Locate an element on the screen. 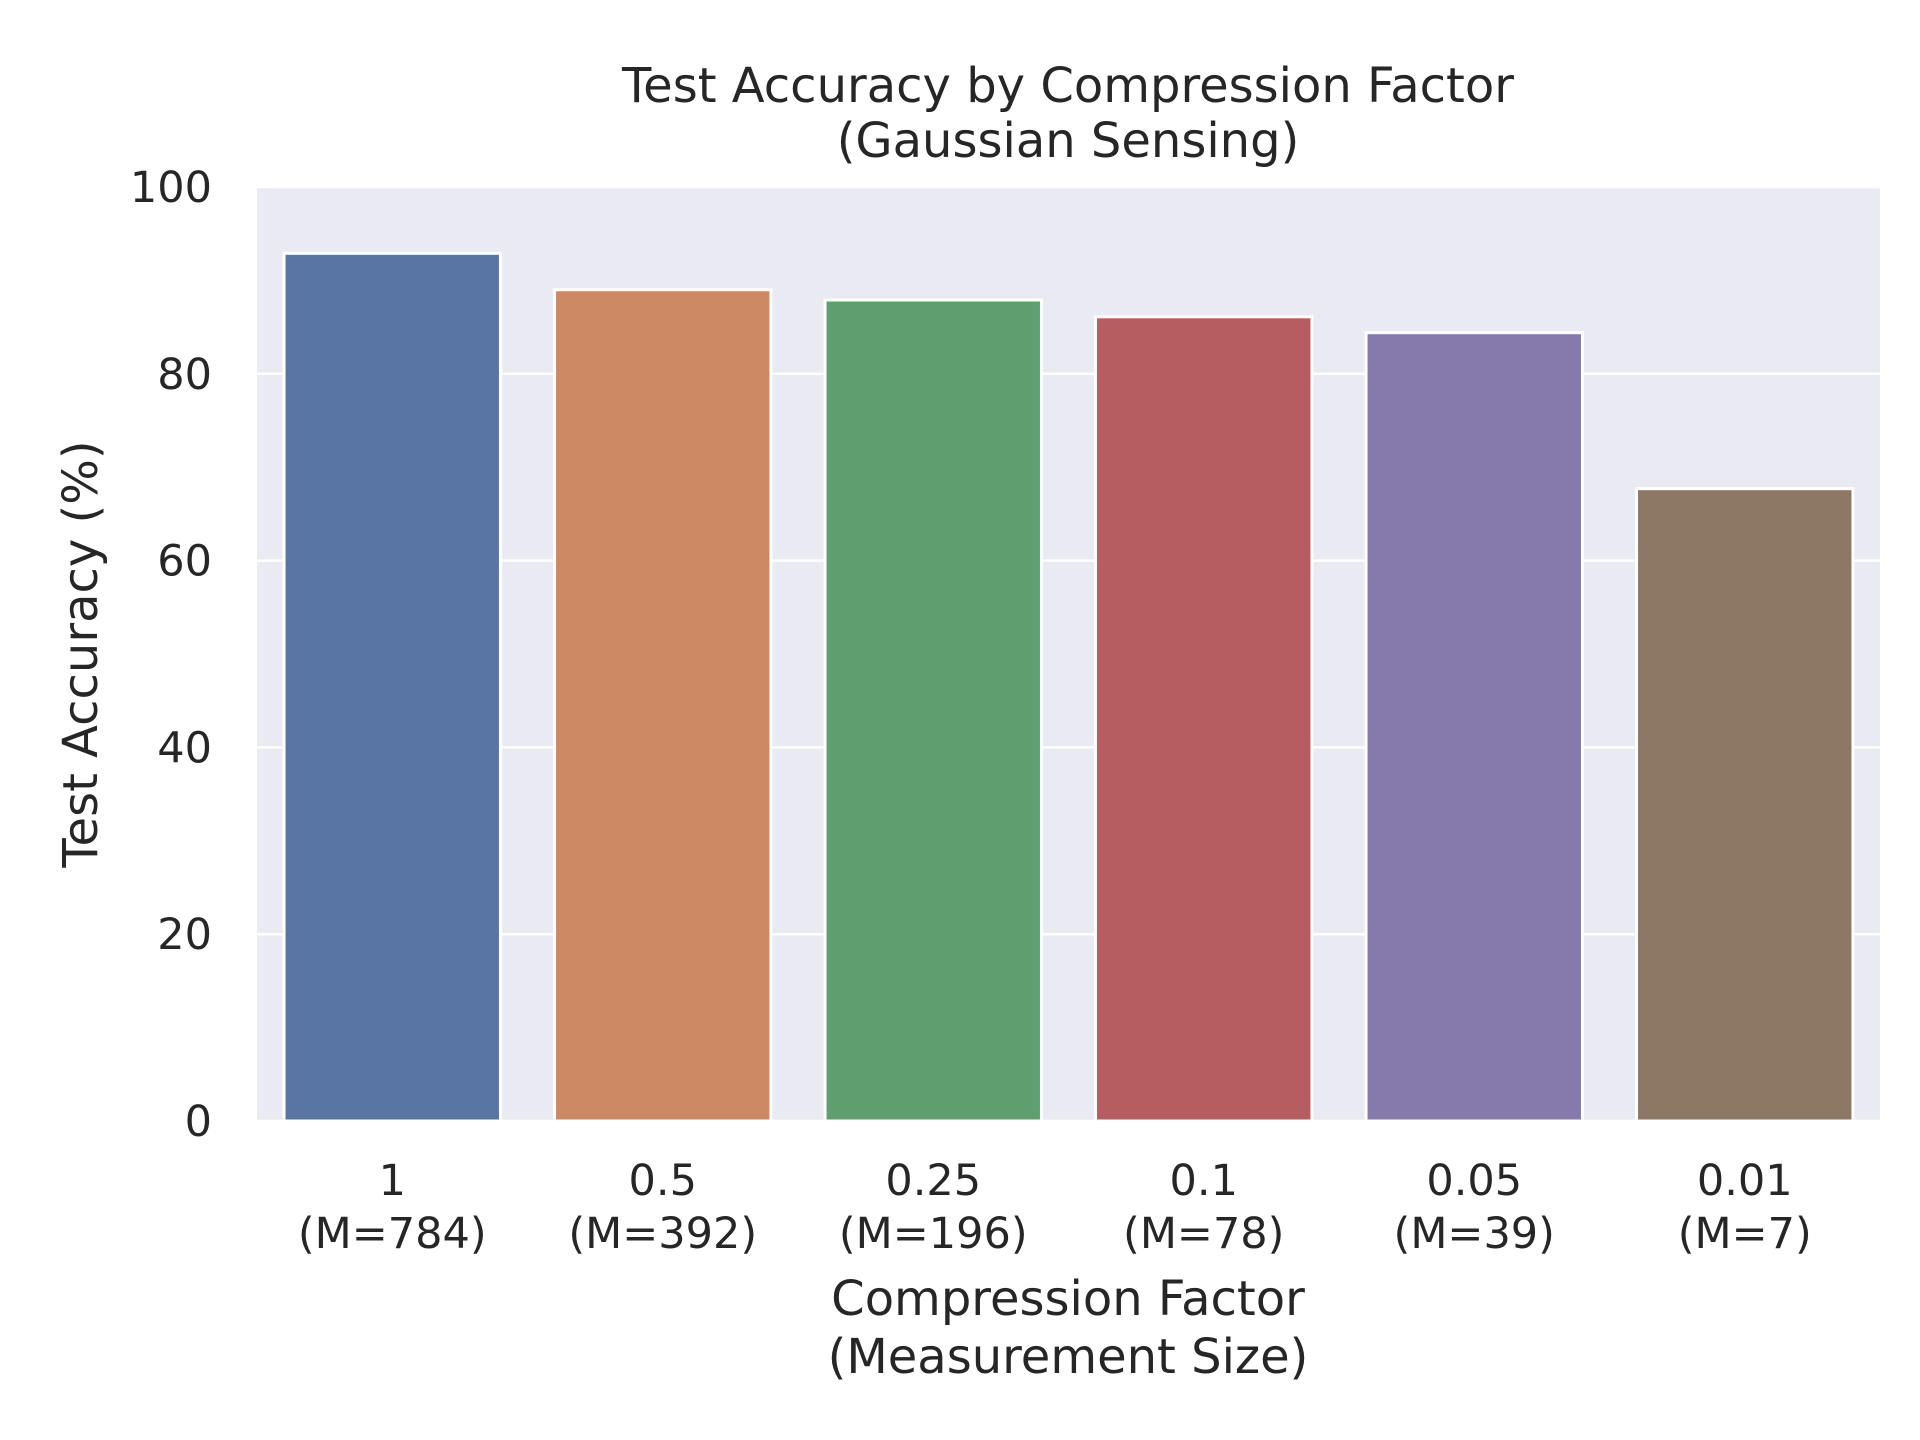 Image resolution: width=1920 pixels, height=1440 pixels. x-axis-label-line1: Compression Factor is located at coordinates (1068, 1299).